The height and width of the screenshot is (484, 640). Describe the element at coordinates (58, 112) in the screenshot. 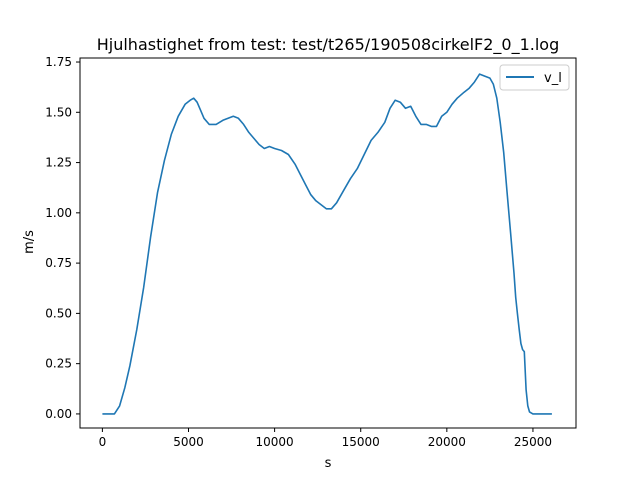

I see `y-tick-label: 1.50` at that location.